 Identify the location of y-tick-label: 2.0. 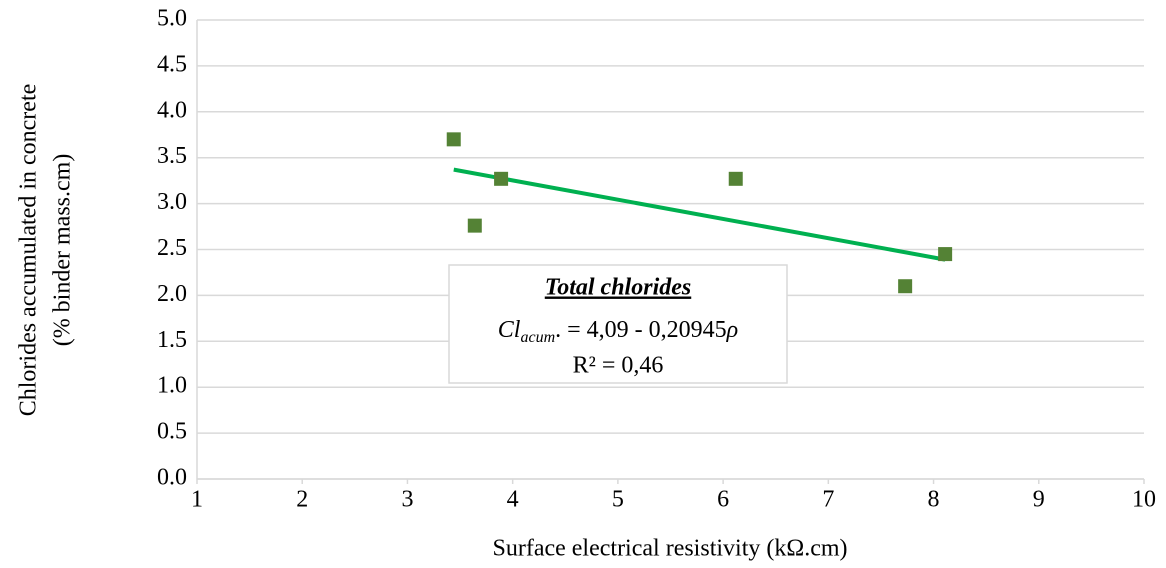
(172, 294).